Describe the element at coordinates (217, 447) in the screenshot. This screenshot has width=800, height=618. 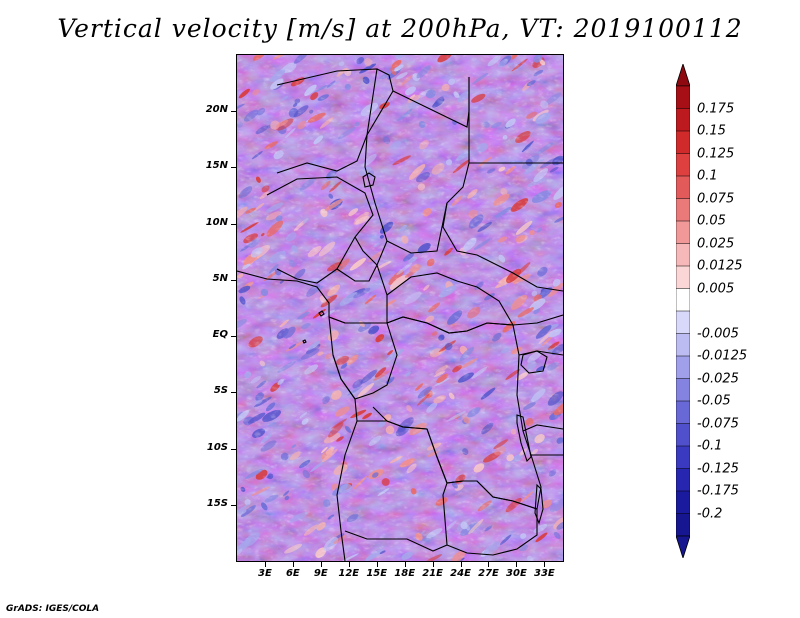
I see `lat-tick-label: 10S` at that location.